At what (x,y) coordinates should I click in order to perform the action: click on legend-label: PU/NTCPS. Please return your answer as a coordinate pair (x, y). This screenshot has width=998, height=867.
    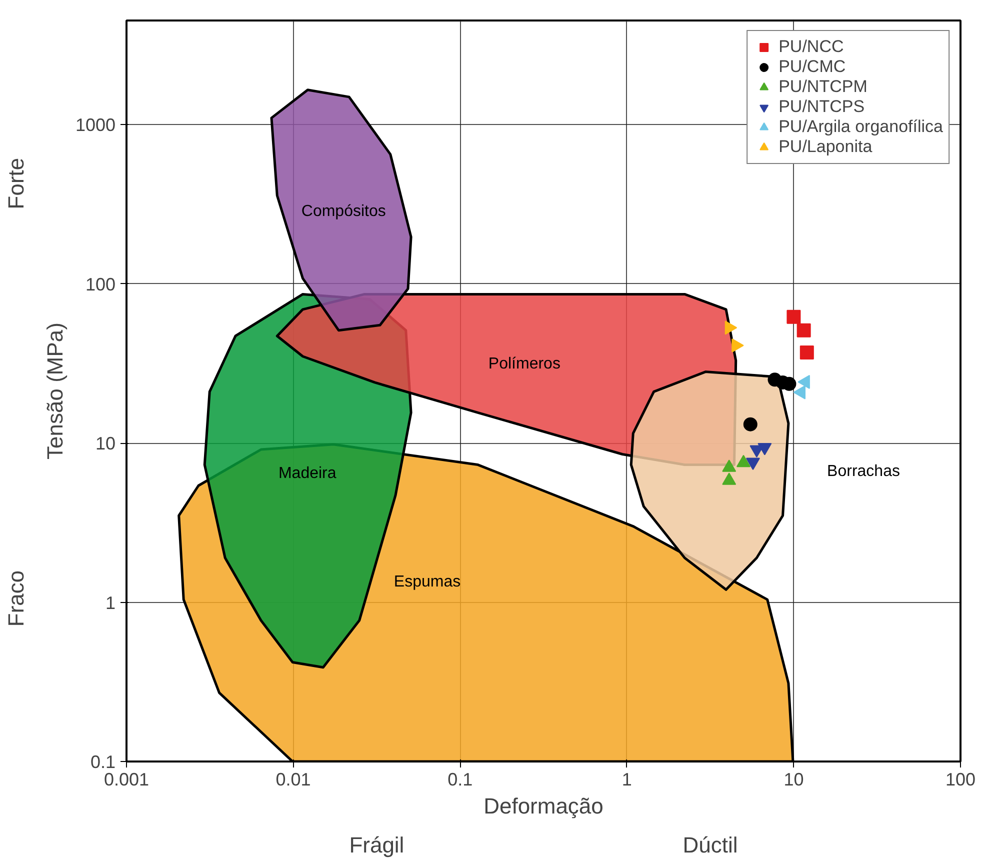
    Looking at the image, I should click on (821, 107).